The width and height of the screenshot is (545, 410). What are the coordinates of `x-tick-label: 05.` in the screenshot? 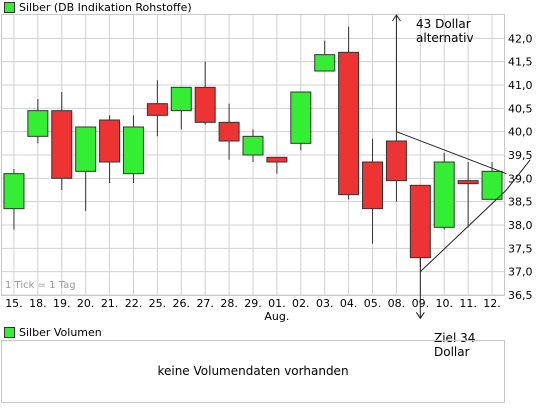 It's located at (373, 303).